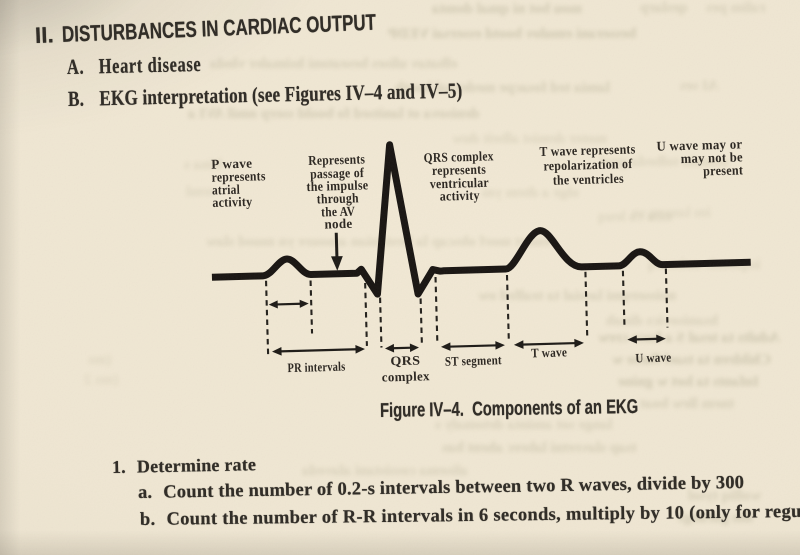 This screenshot has width=800, height=555. Describe the element at coordinates (653, 357) in the screenshot. I see `svg-text: U wave` at that location.